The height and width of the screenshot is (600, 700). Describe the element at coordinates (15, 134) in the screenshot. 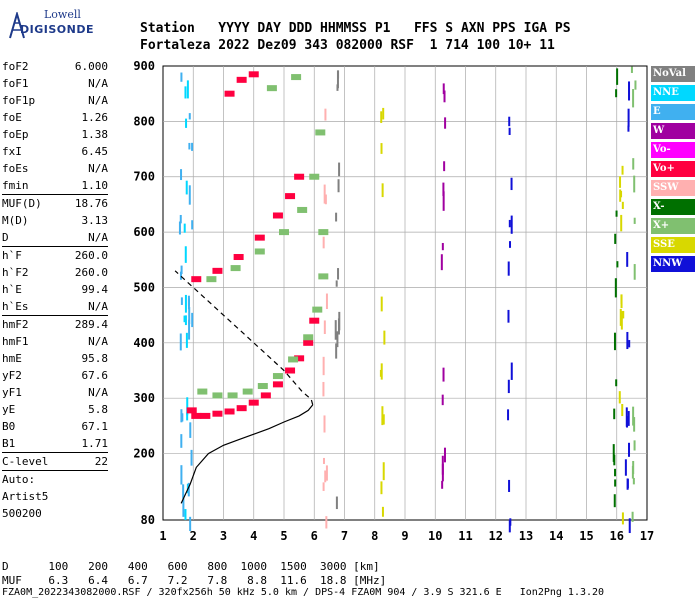

I see `param-key: foEp` at that location.